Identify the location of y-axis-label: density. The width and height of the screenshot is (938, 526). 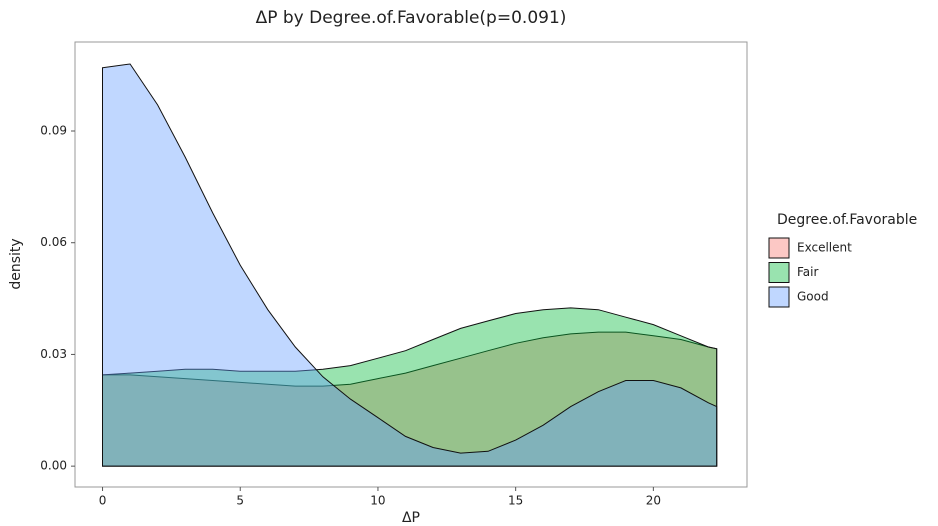
(16, 263).